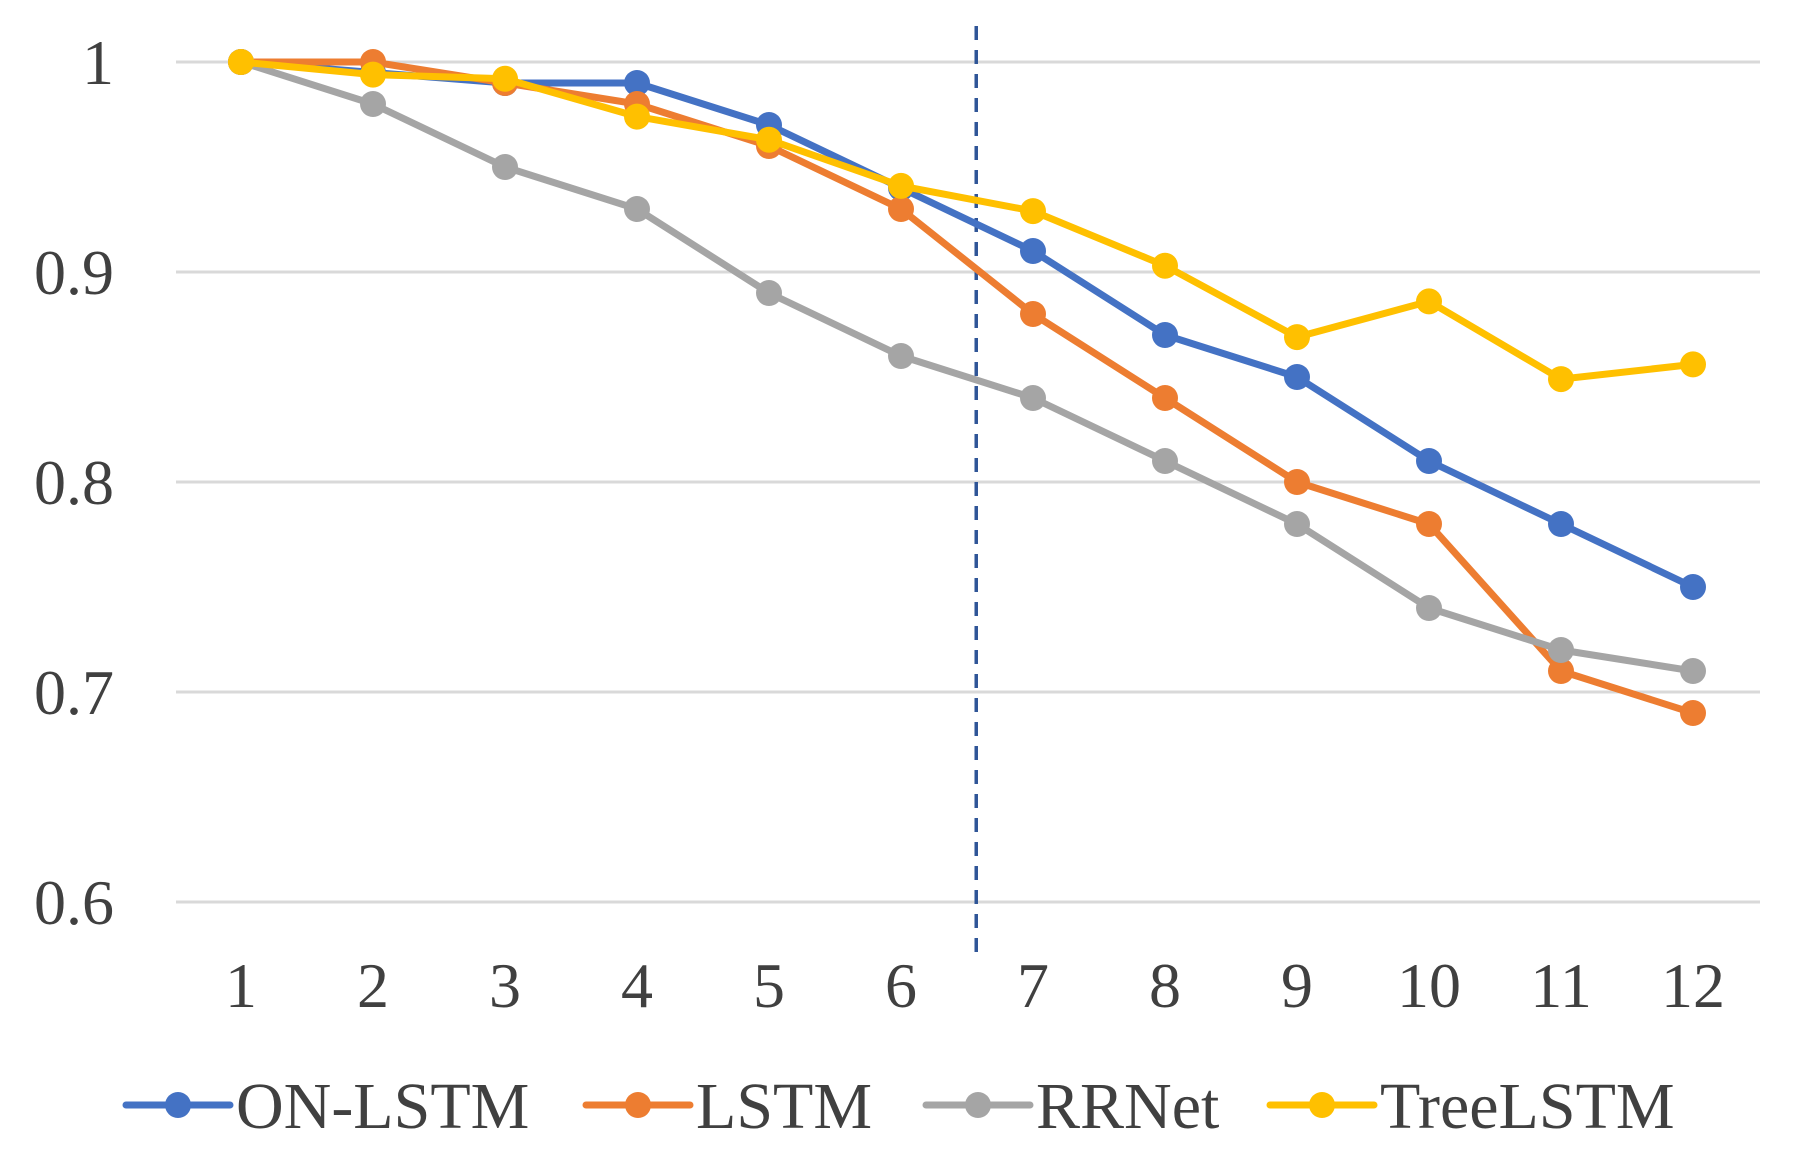 This screenshot has width=1794, height=1174. What do you see at coordinates (637, 985) in the screenshot?
I see `x-tick-label-3: 4` at bounding box center [637, 985].